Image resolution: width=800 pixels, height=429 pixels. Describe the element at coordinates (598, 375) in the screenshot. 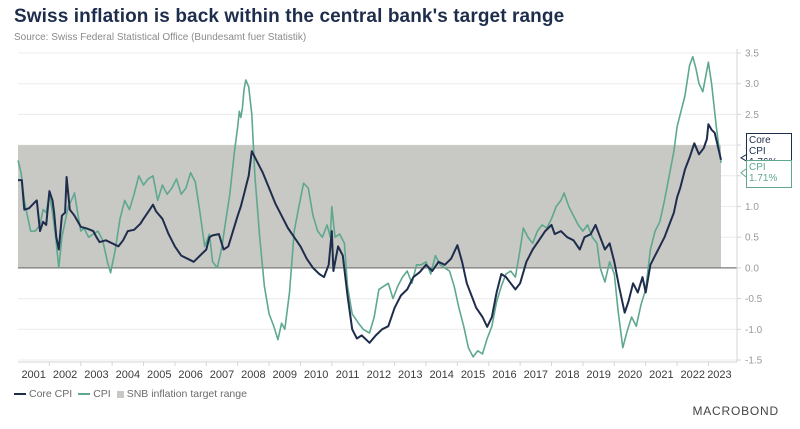

I see `x-tick-label: 2019` at that location.